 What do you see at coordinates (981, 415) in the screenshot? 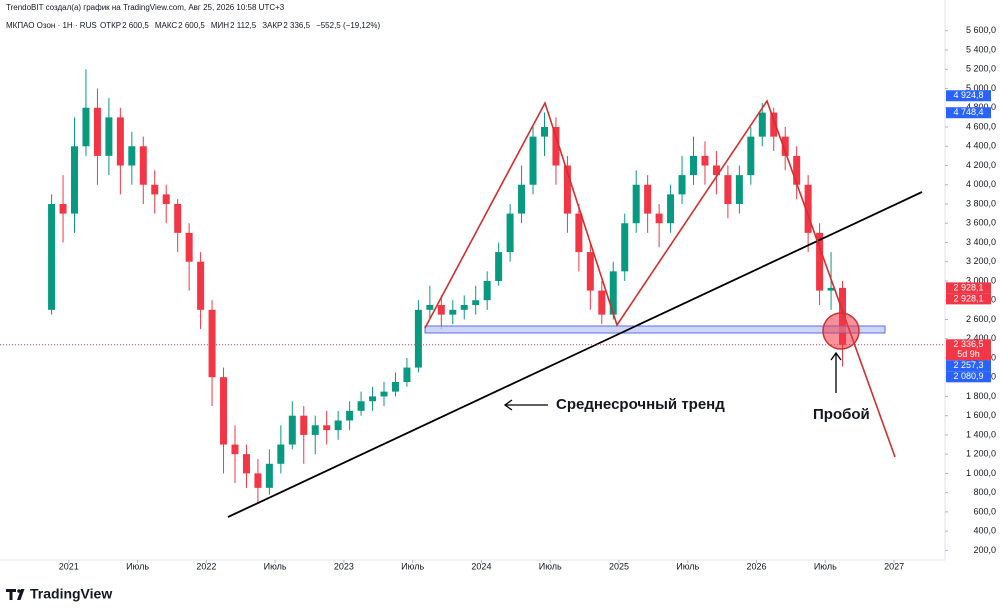
I see `y-tick-label: 1 600,0` at bounding box center [981, 415].